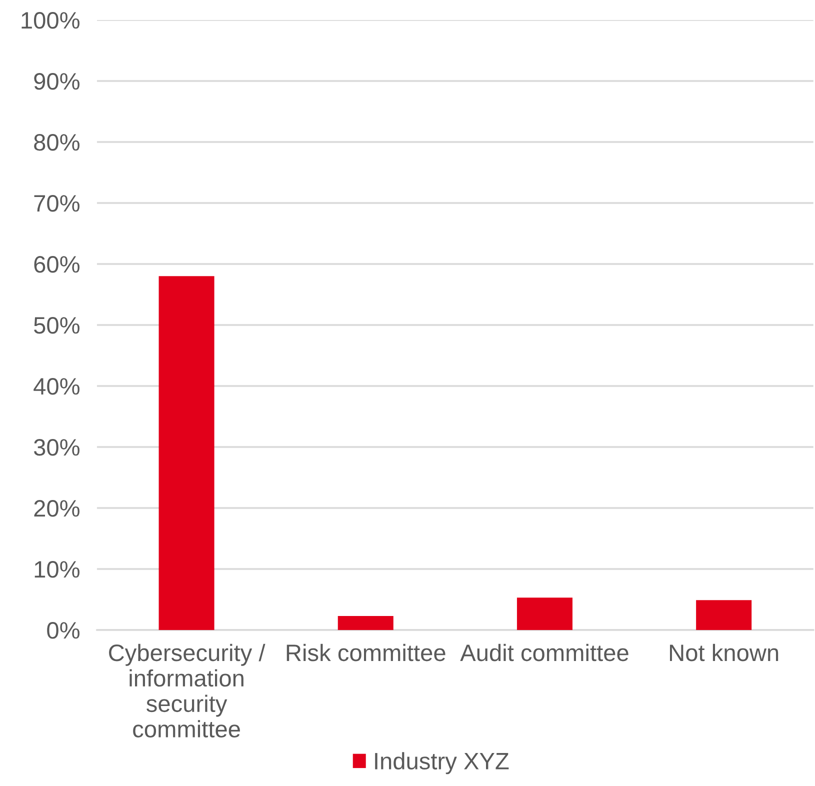  I want to click on x-tick-label: Risk committee, so click(366, 653).